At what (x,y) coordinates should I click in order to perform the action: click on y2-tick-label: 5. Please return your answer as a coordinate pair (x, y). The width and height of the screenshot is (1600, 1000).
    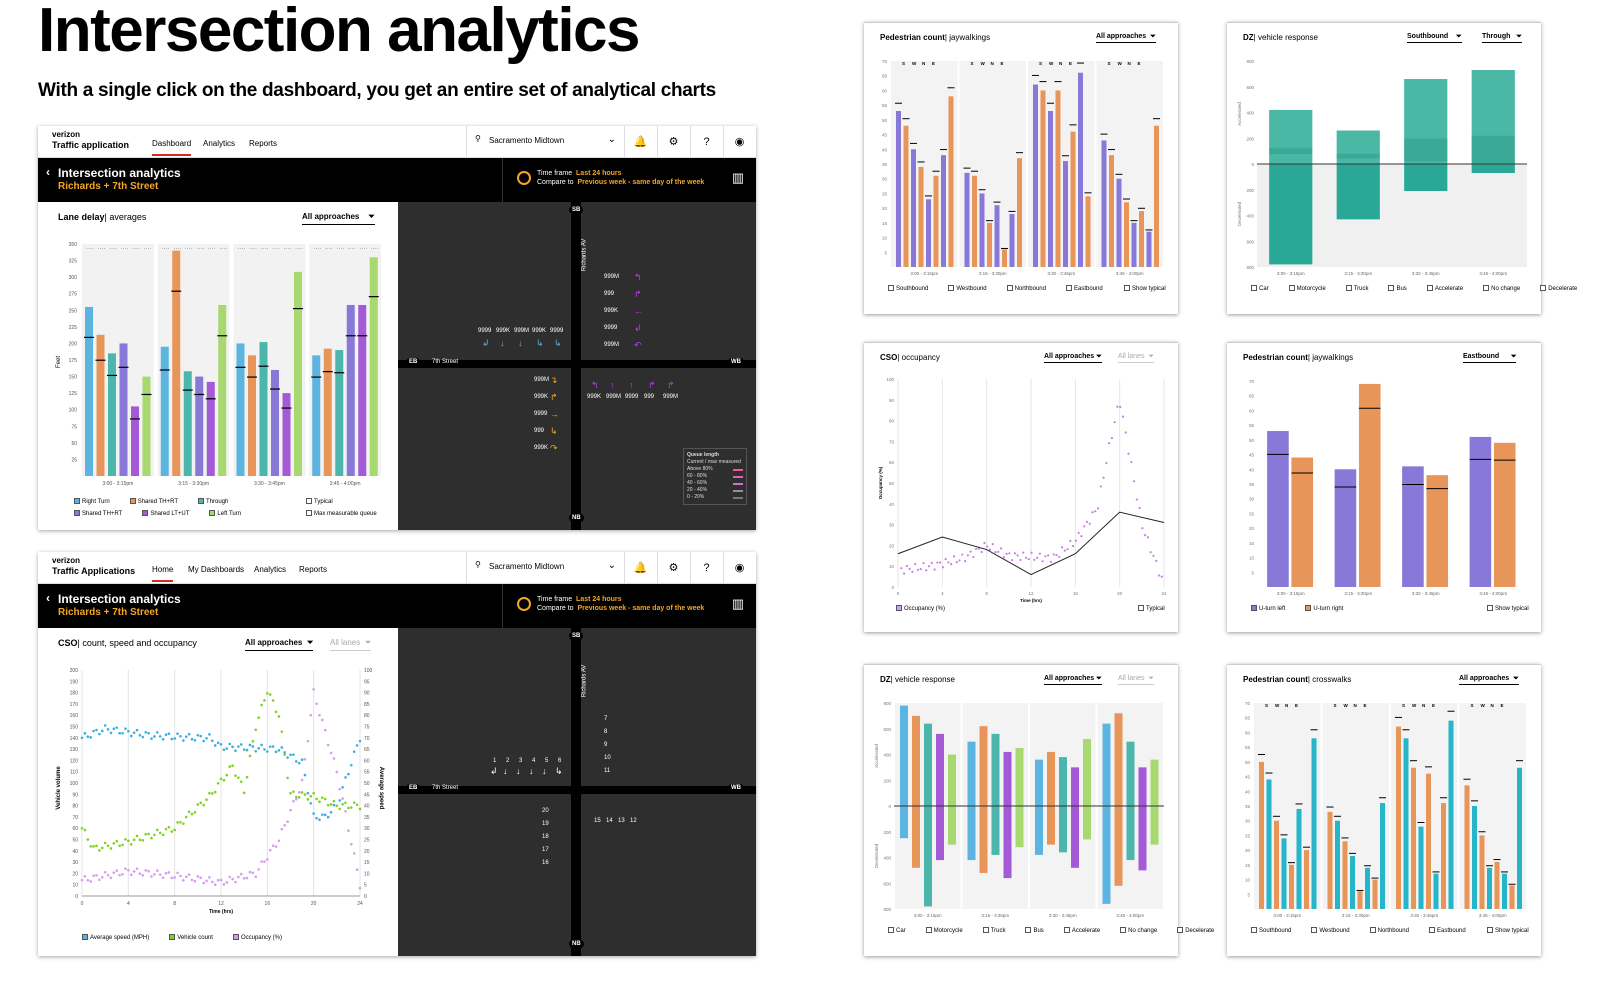
    Looking at the image, I should click on (365, 886).